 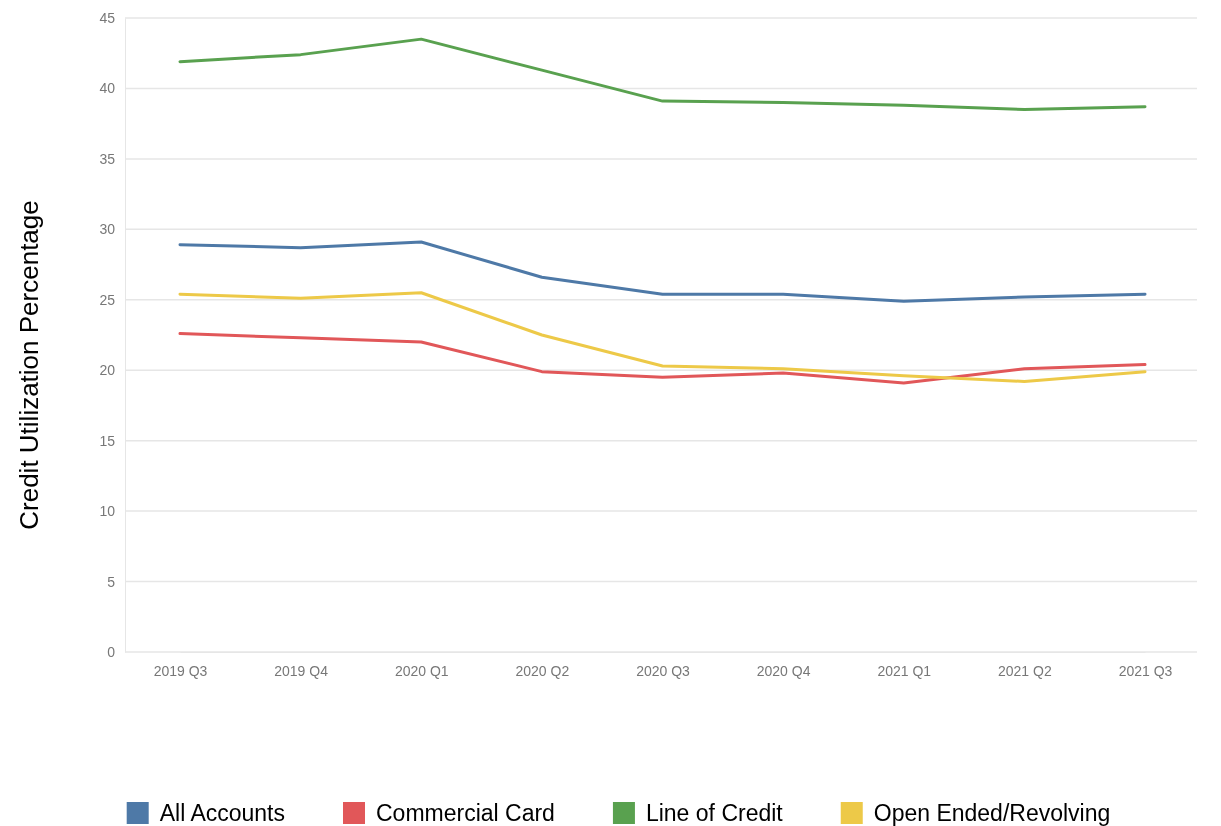 I want to click on y-tick-label: 0, so click(x=111, y=651).